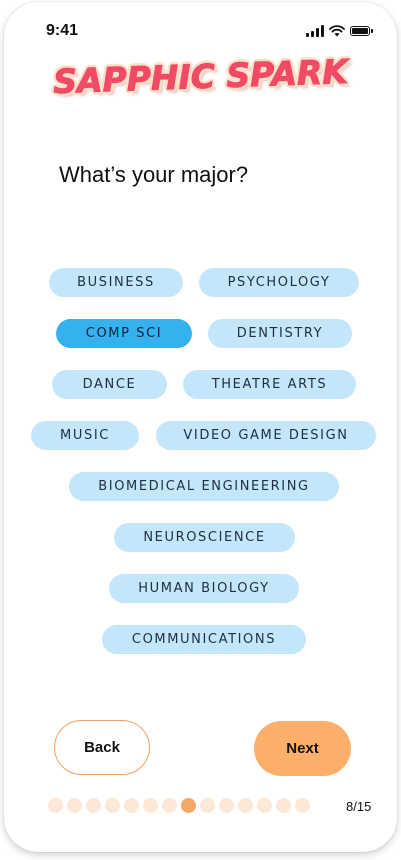  Describe the element at coordinates (204, 486) in the screenshot. I see `major-chip-biomedical-engineering: BIOMEDICAL ENGINEERING` at that location.